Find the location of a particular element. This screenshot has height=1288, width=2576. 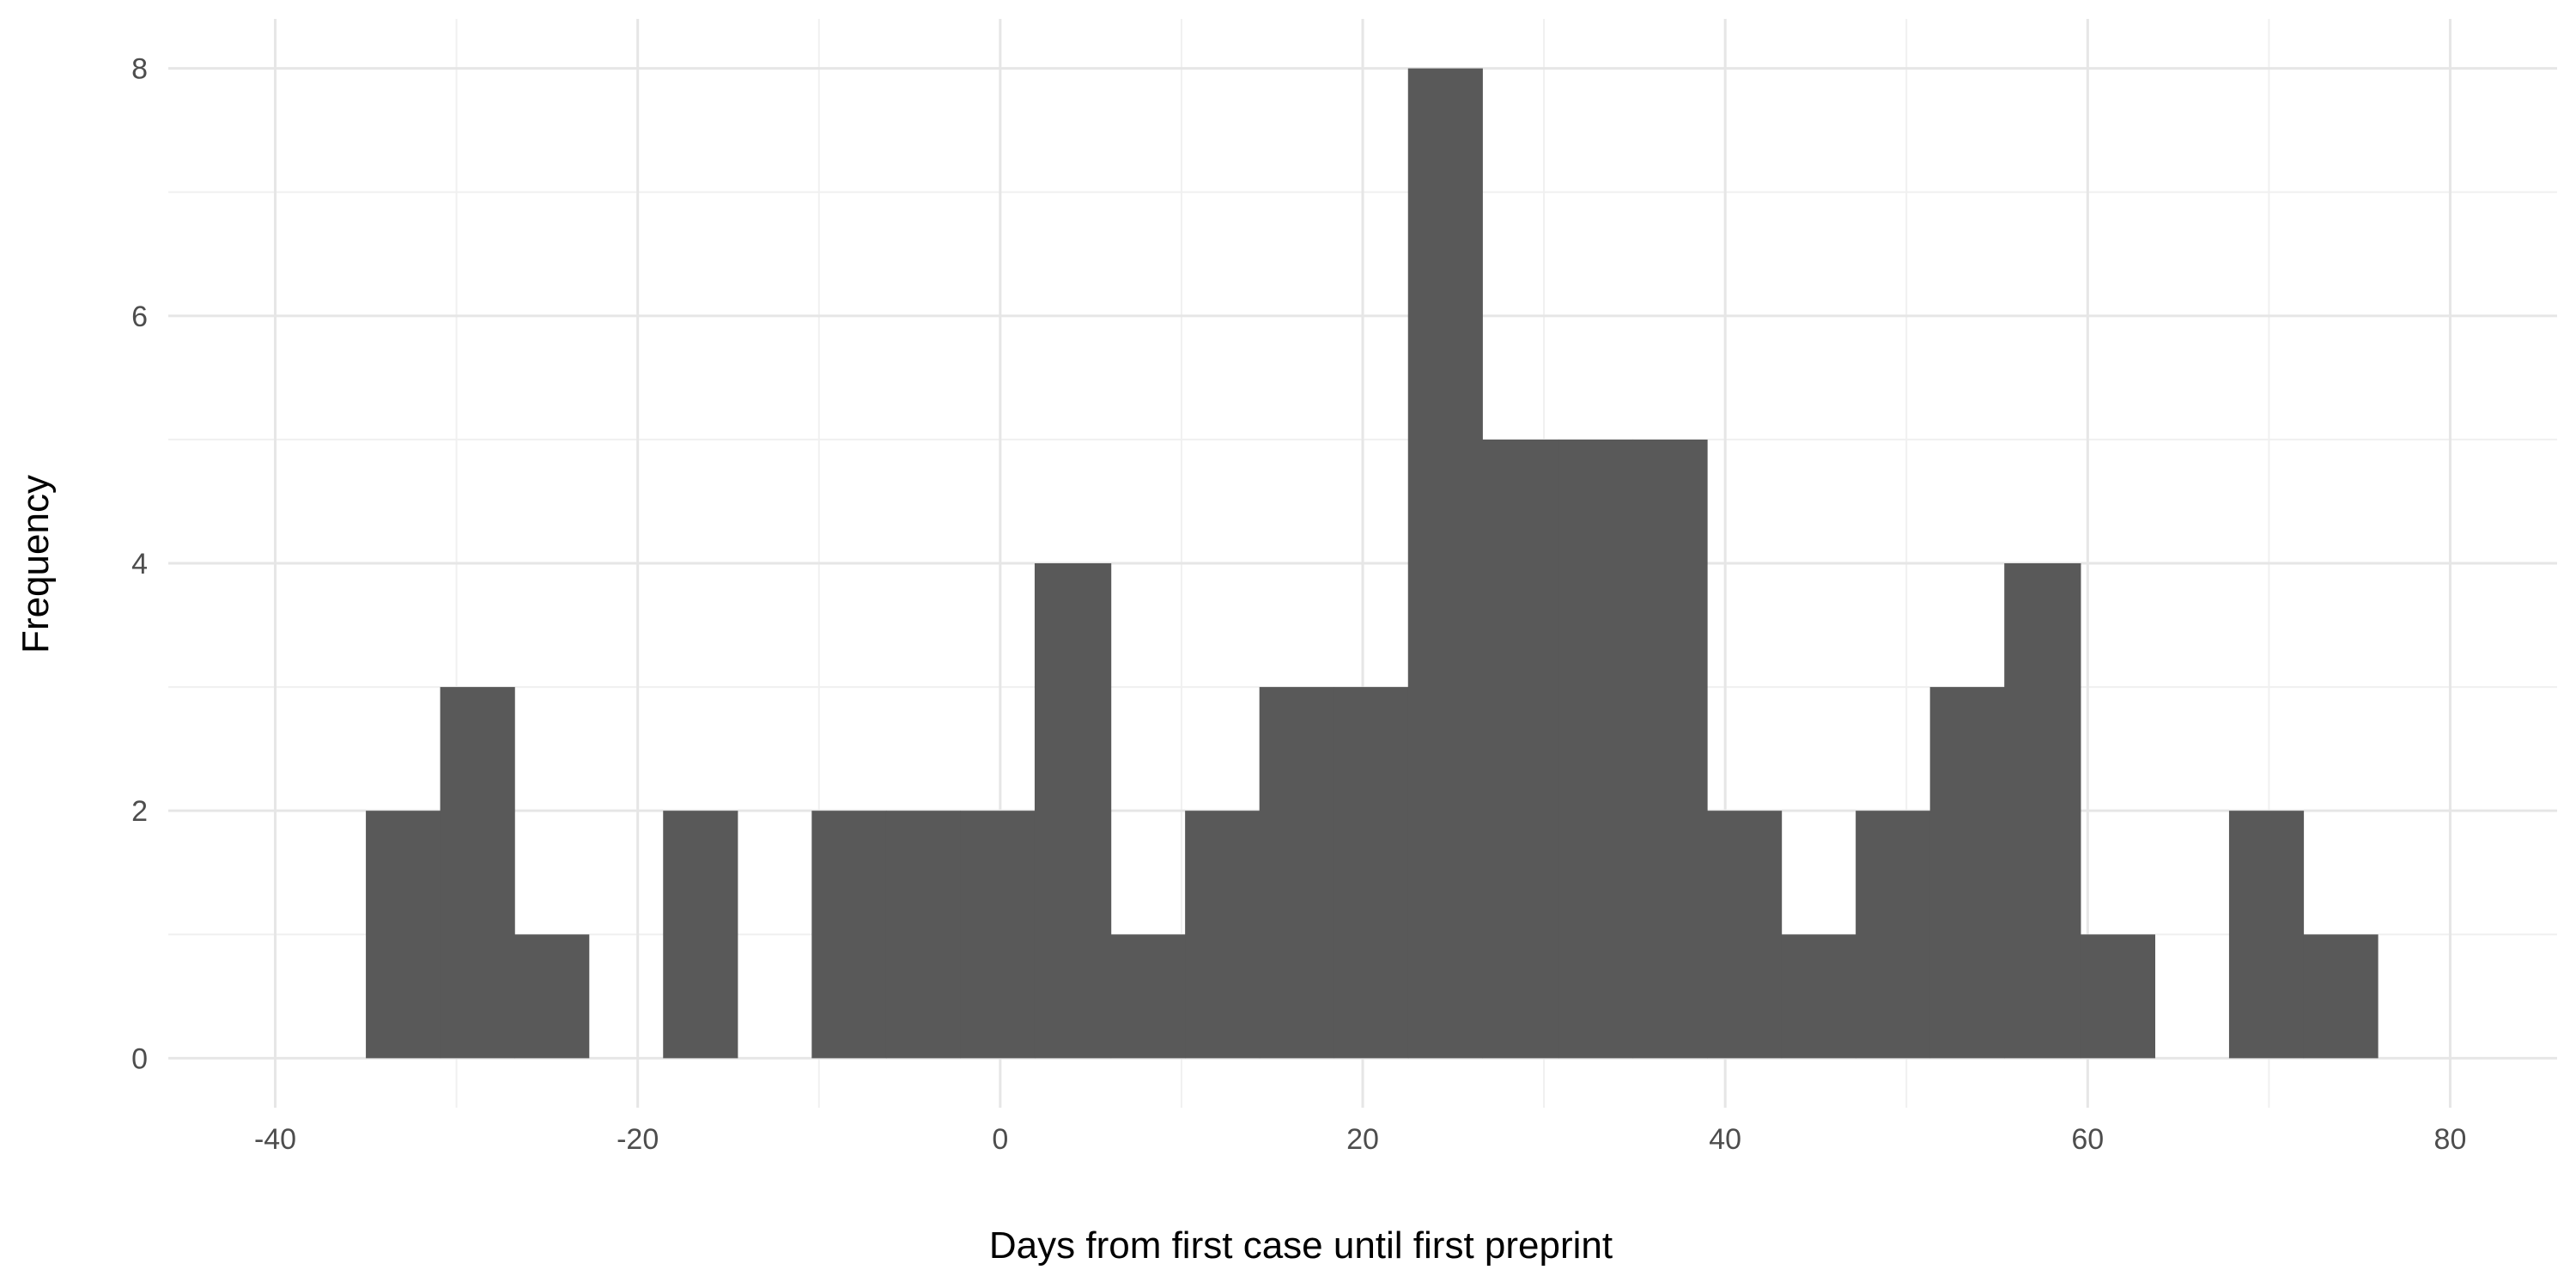

x-tick-label: 60 is located at coordinates (2087, 1140).